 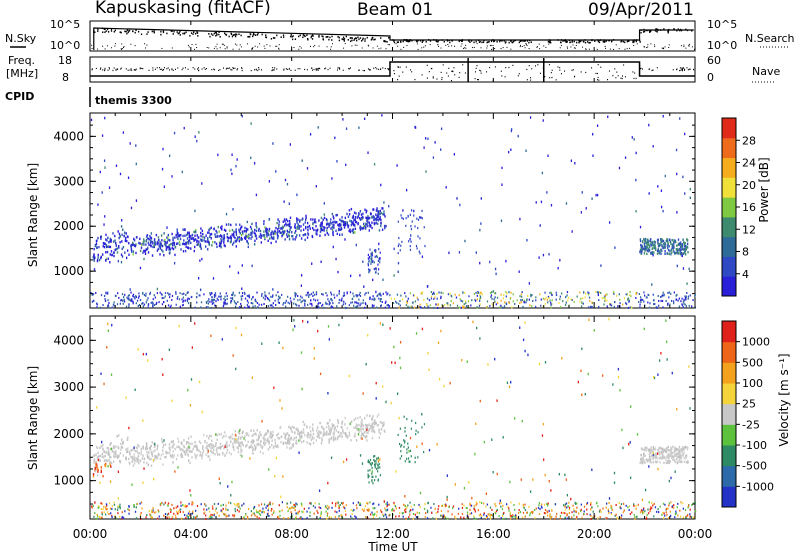 What do you see at coordinates (722, 24) in the screenshot?
I see `nsearch-tick-top: 10^5` at bounding box center [722, 24].